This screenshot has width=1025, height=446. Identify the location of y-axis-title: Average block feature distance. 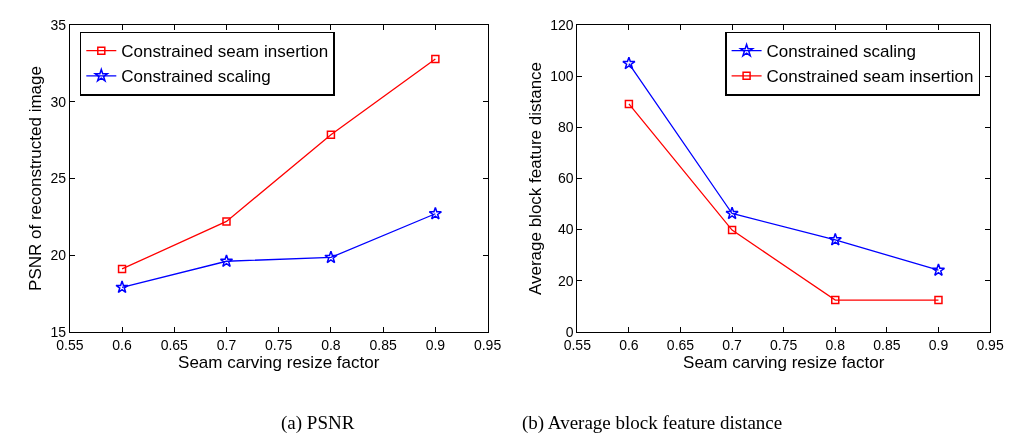
(535, 178).